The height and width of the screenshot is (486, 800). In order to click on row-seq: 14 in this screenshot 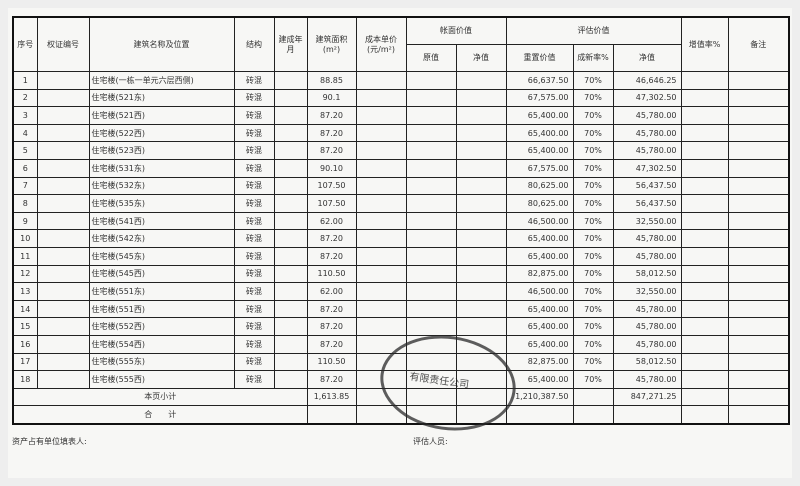, I will do `click(25, 309)`.